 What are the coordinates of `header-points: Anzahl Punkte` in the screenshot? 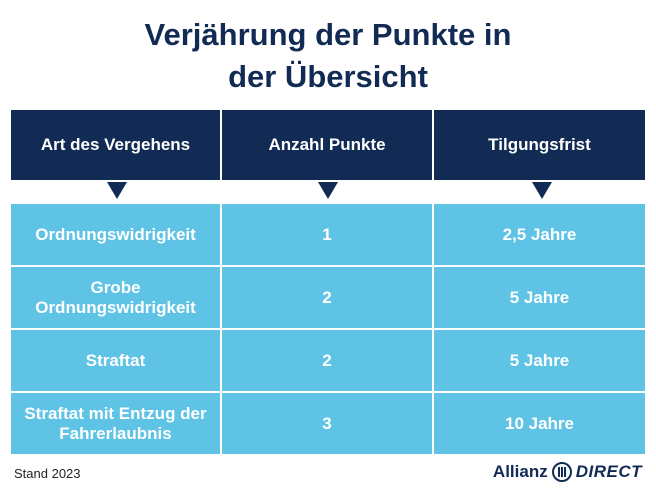 It's located at (328, 145).